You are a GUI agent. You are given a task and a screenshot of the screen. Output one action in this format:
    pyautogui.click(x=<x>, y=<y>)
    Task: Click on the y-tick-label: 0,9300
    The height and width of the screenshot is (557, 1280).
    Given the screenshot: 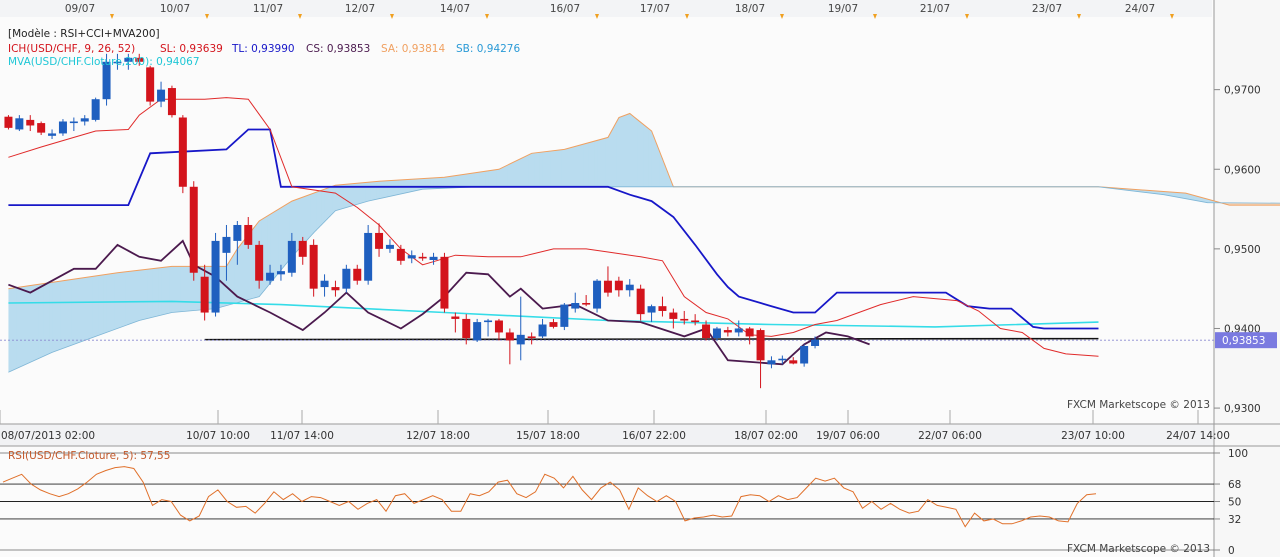 What is the action you would take?
    pyautogui.click(x=1242, y=409)
    